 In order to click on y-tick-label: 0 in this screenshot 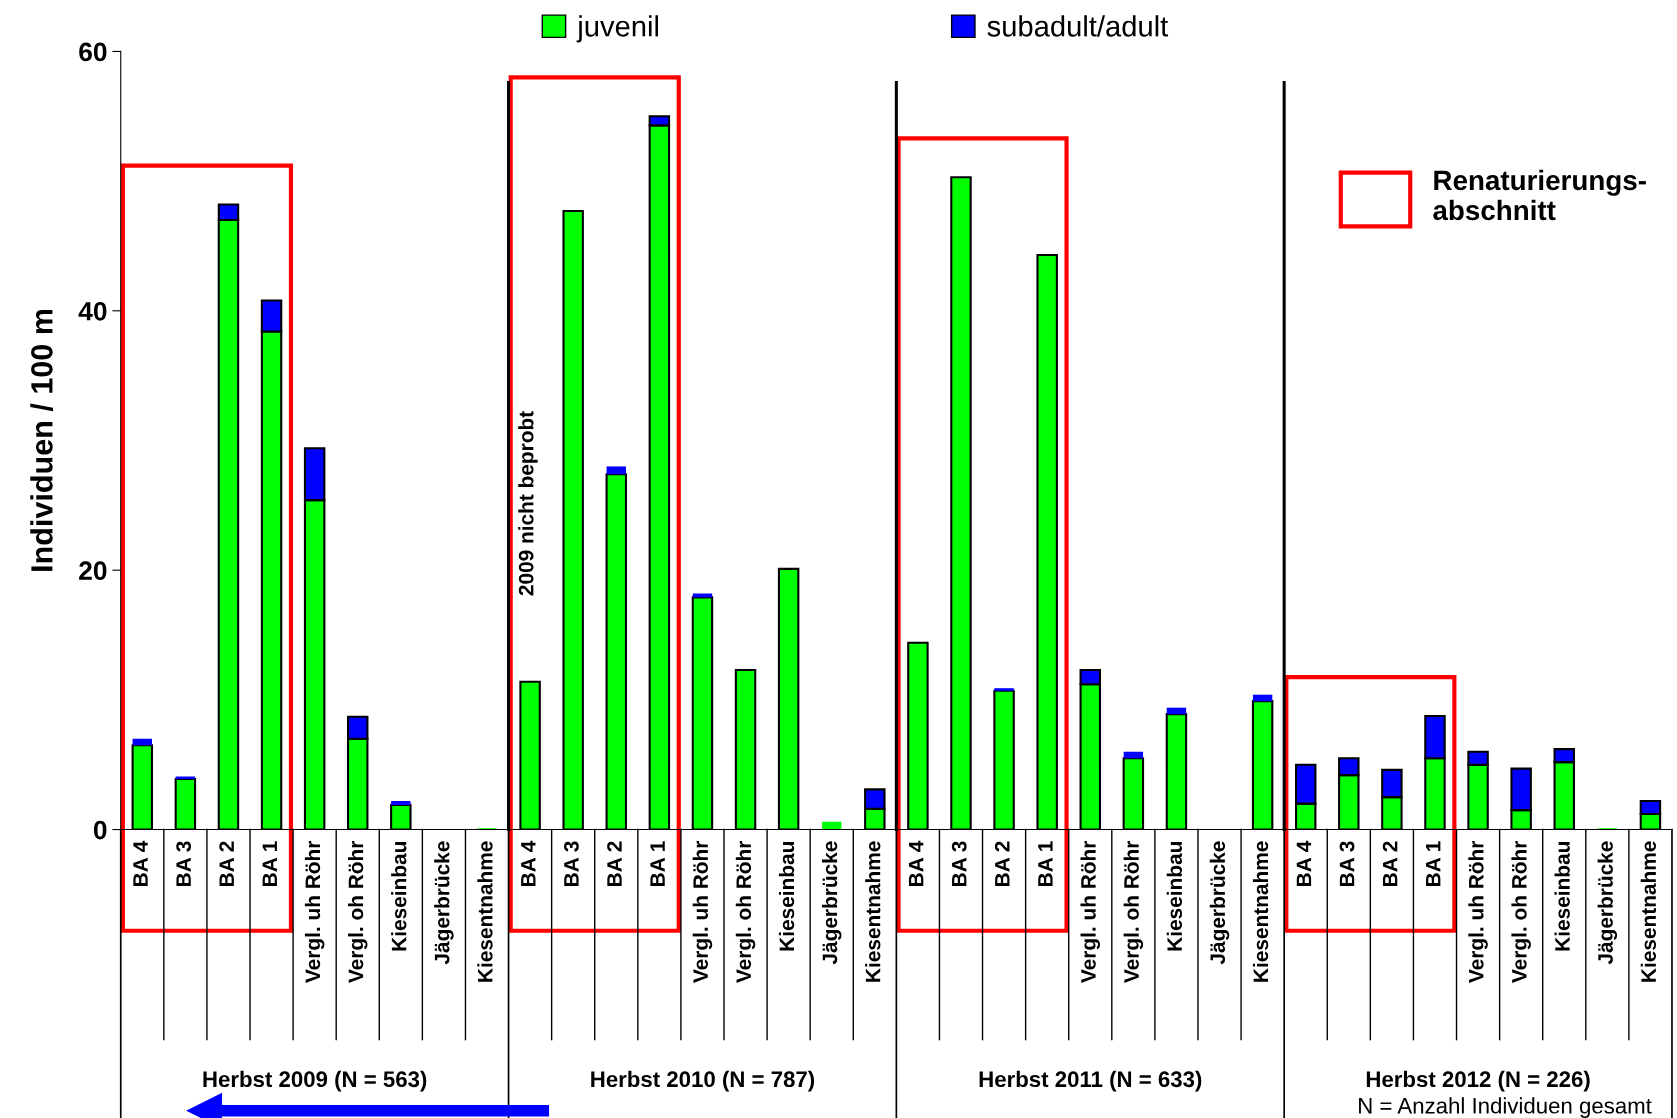, I will do `click(100, 830)`.